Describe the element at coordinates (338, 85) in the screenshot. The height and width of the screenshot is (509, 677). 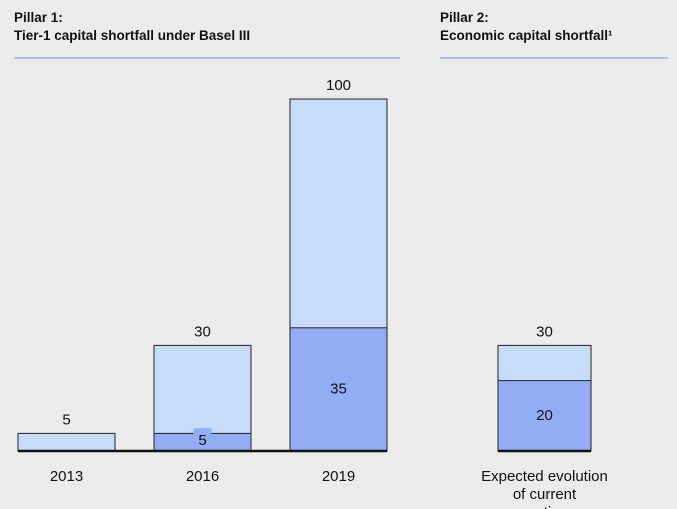
I see `value-label: 100` at that location.